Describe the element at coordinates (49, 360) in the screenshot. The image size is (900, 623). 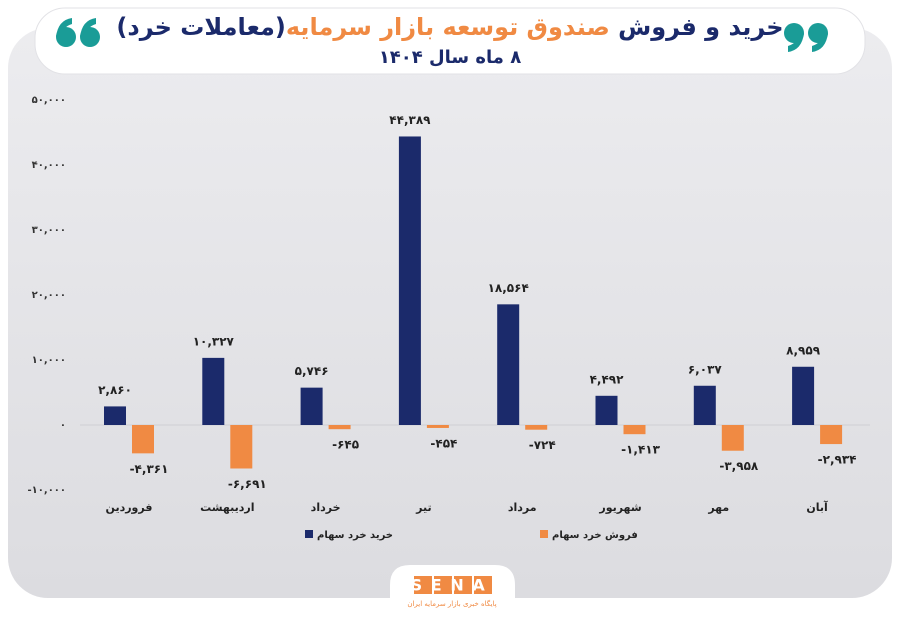
I see `y-tick-label: ۱۰,۰۰۰` at that location.